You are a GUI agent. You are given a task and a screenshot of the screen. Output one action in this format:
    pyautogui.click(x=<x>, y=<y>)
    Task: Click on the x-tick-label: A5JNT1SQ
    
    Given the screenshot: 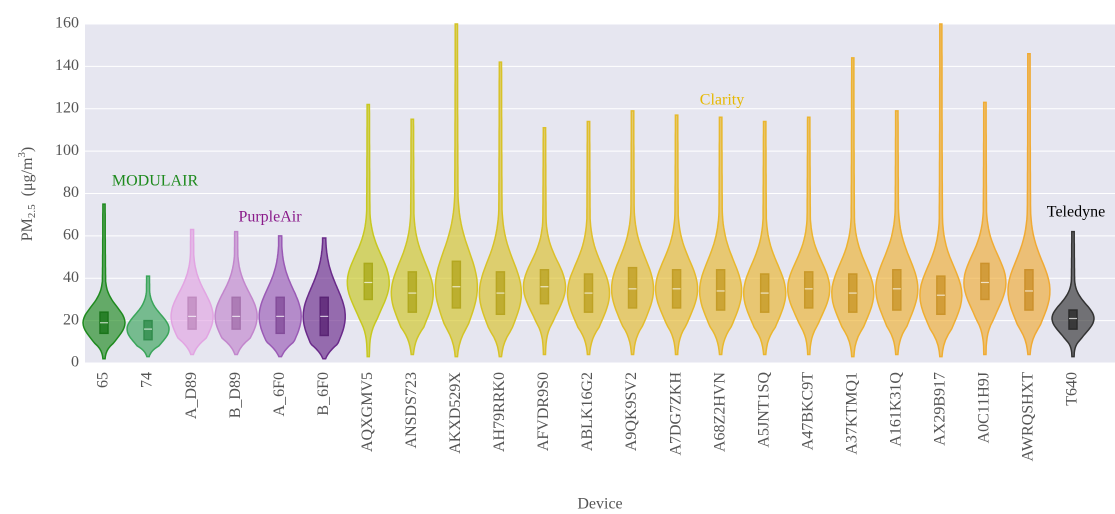 What is the action you would take?
    pyautogui.click(x=763, y=410)
    